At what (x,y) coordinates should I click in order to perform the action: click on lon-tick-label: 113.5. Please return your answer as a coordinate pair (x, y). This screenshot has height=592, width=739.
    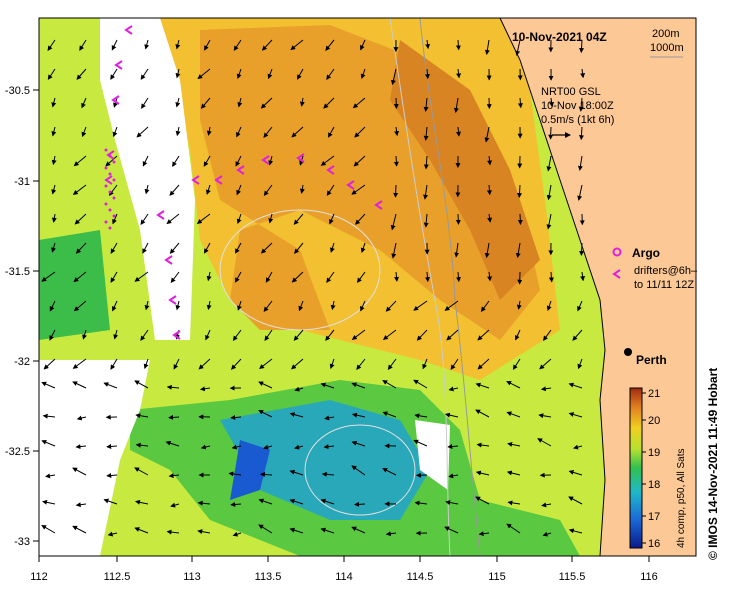
    Looking at the image, I should click on (268, 577).